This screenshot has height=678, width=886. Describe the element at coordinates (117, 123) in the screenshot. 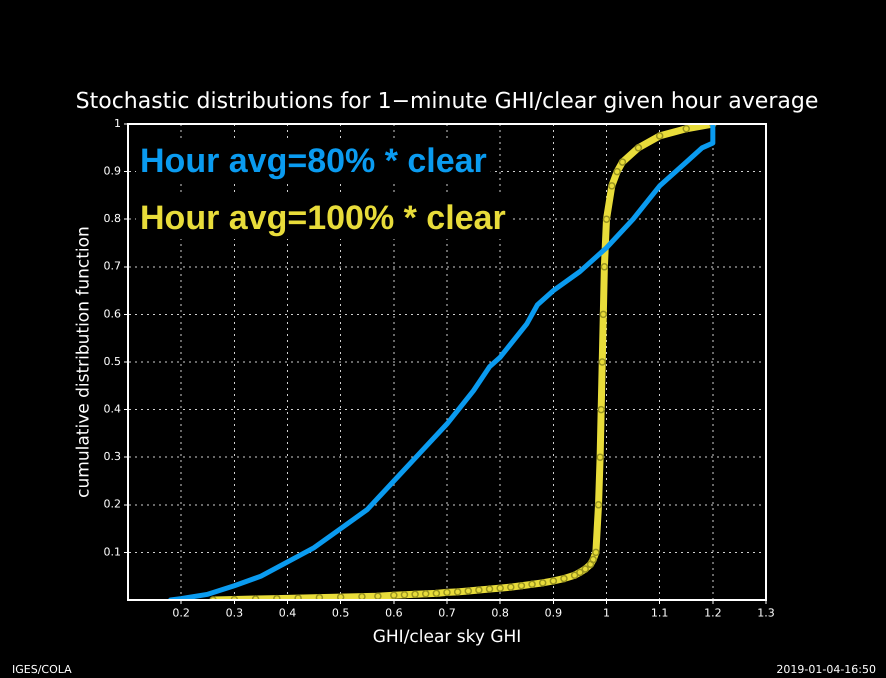

I see `y-tick-label: 1` at that location.